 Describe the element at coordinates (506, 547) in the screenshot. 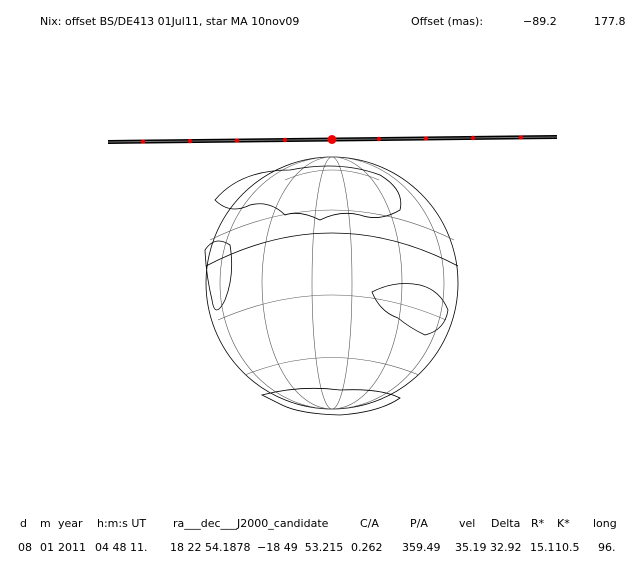

I see `table-cell: 32.92` at that location.